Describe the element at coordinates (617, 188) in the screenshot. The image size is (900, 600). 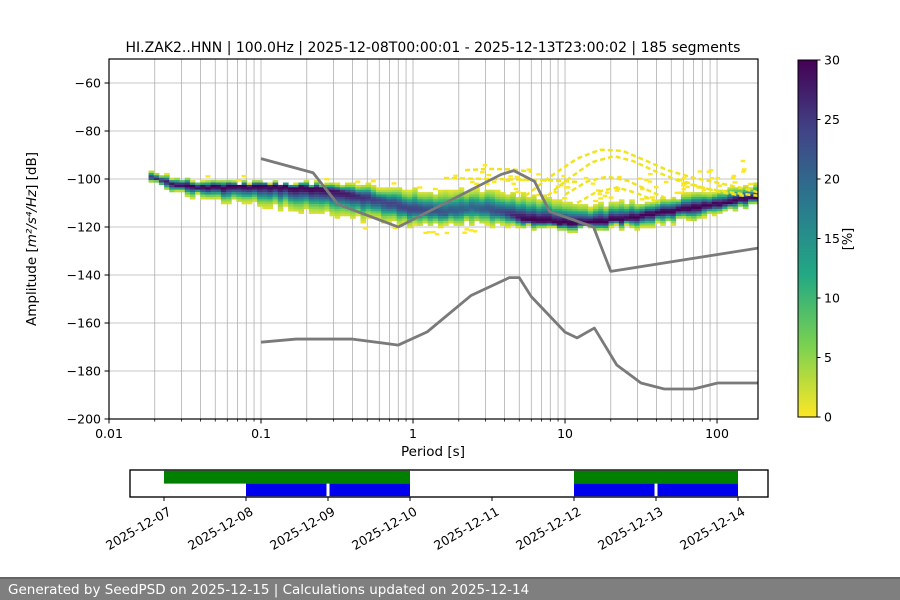
I see `outlier-trace` at that location.